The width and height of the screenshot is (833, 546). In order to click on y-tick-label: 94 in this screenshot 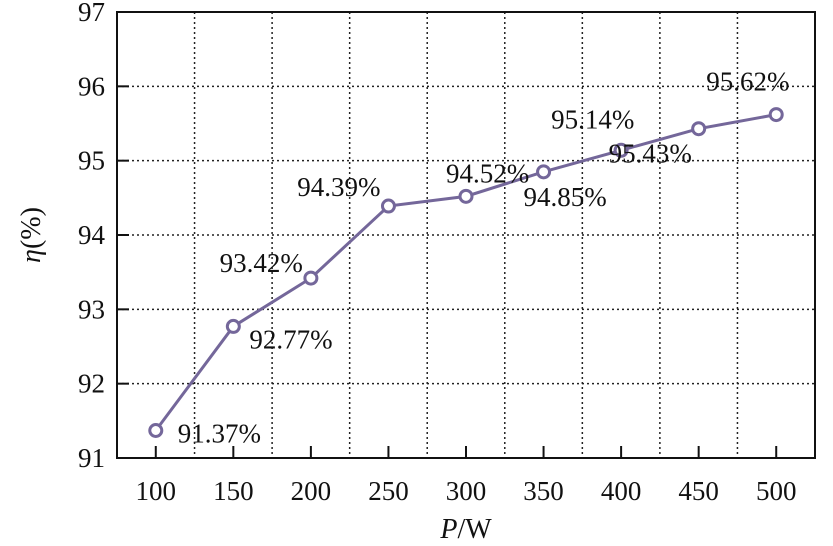, I will do `click(92, 235)`.